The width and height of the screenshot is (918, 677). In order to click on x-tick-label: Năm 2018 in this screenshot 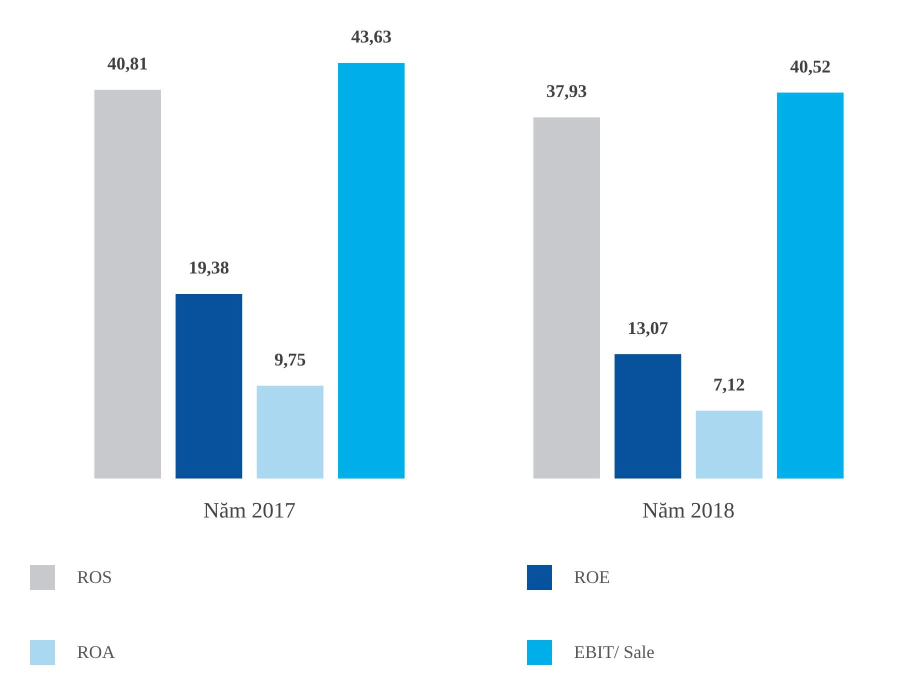, I will do `click(688, 510)`.